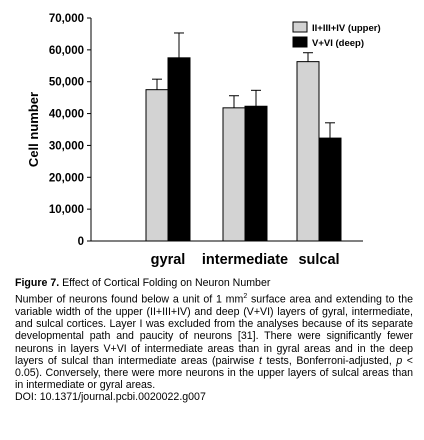  Describe the element at coordinates (234, 174) in the screenshot. I see `bar-intermediate-upper` at that location.